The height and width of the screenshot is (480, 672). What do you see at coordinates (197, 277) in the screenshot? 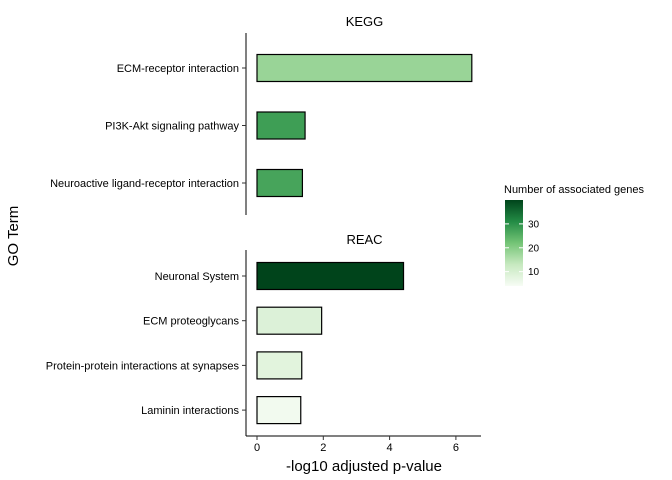
I see `y-tick-label: Neuronal System` at bounding box center [197, 277].